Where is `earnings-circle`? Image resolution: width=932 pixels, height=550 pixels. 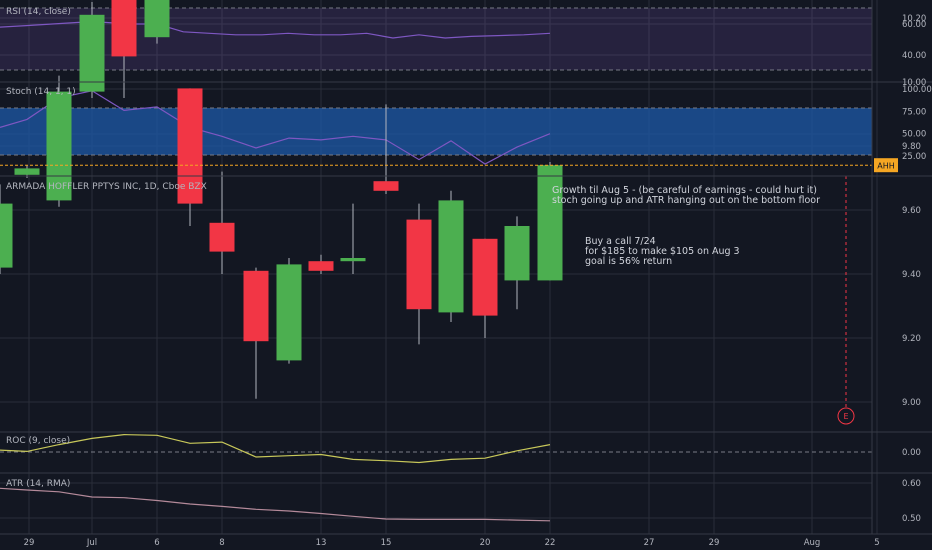 earnings-circle is located at coordinates (846, 416).